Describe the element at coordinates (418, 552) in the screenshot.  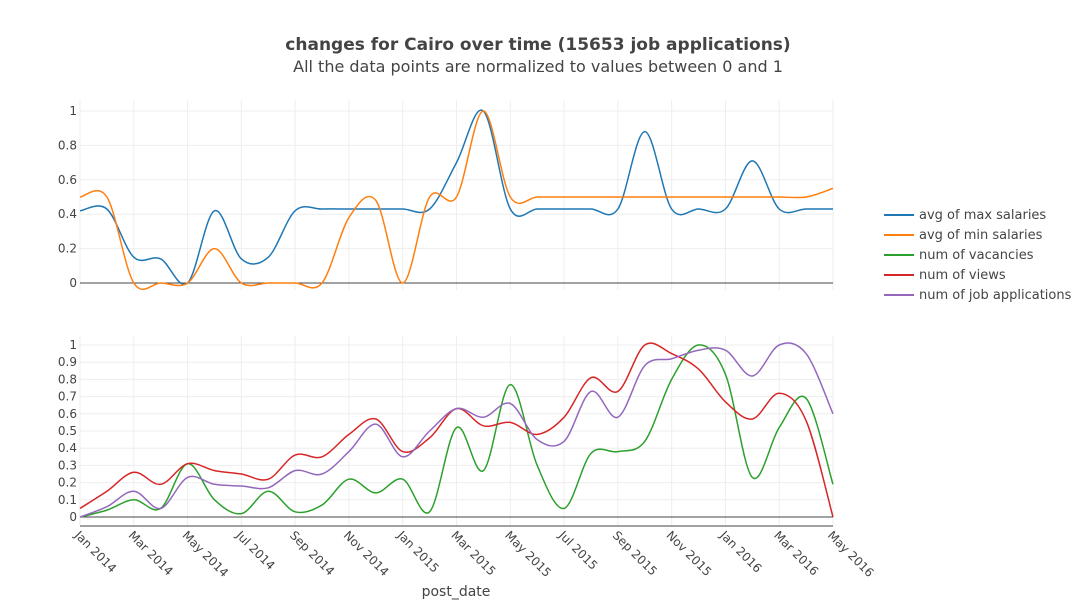
I see `x-tick-label: Jan 2015` at that location.